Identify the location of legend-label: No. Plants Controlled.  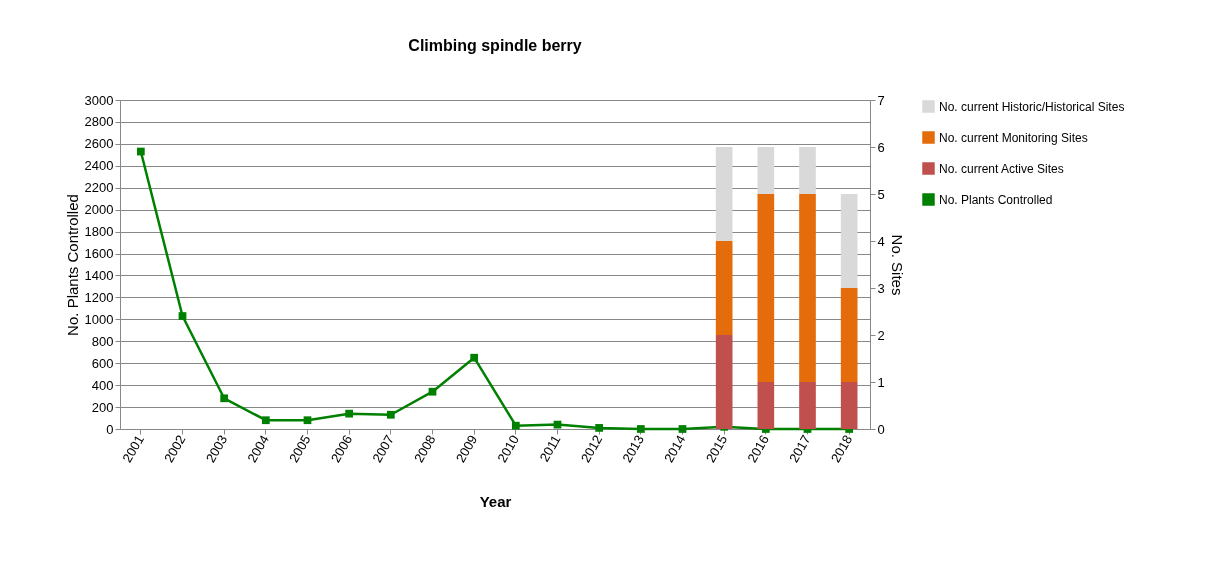
(996, 199).